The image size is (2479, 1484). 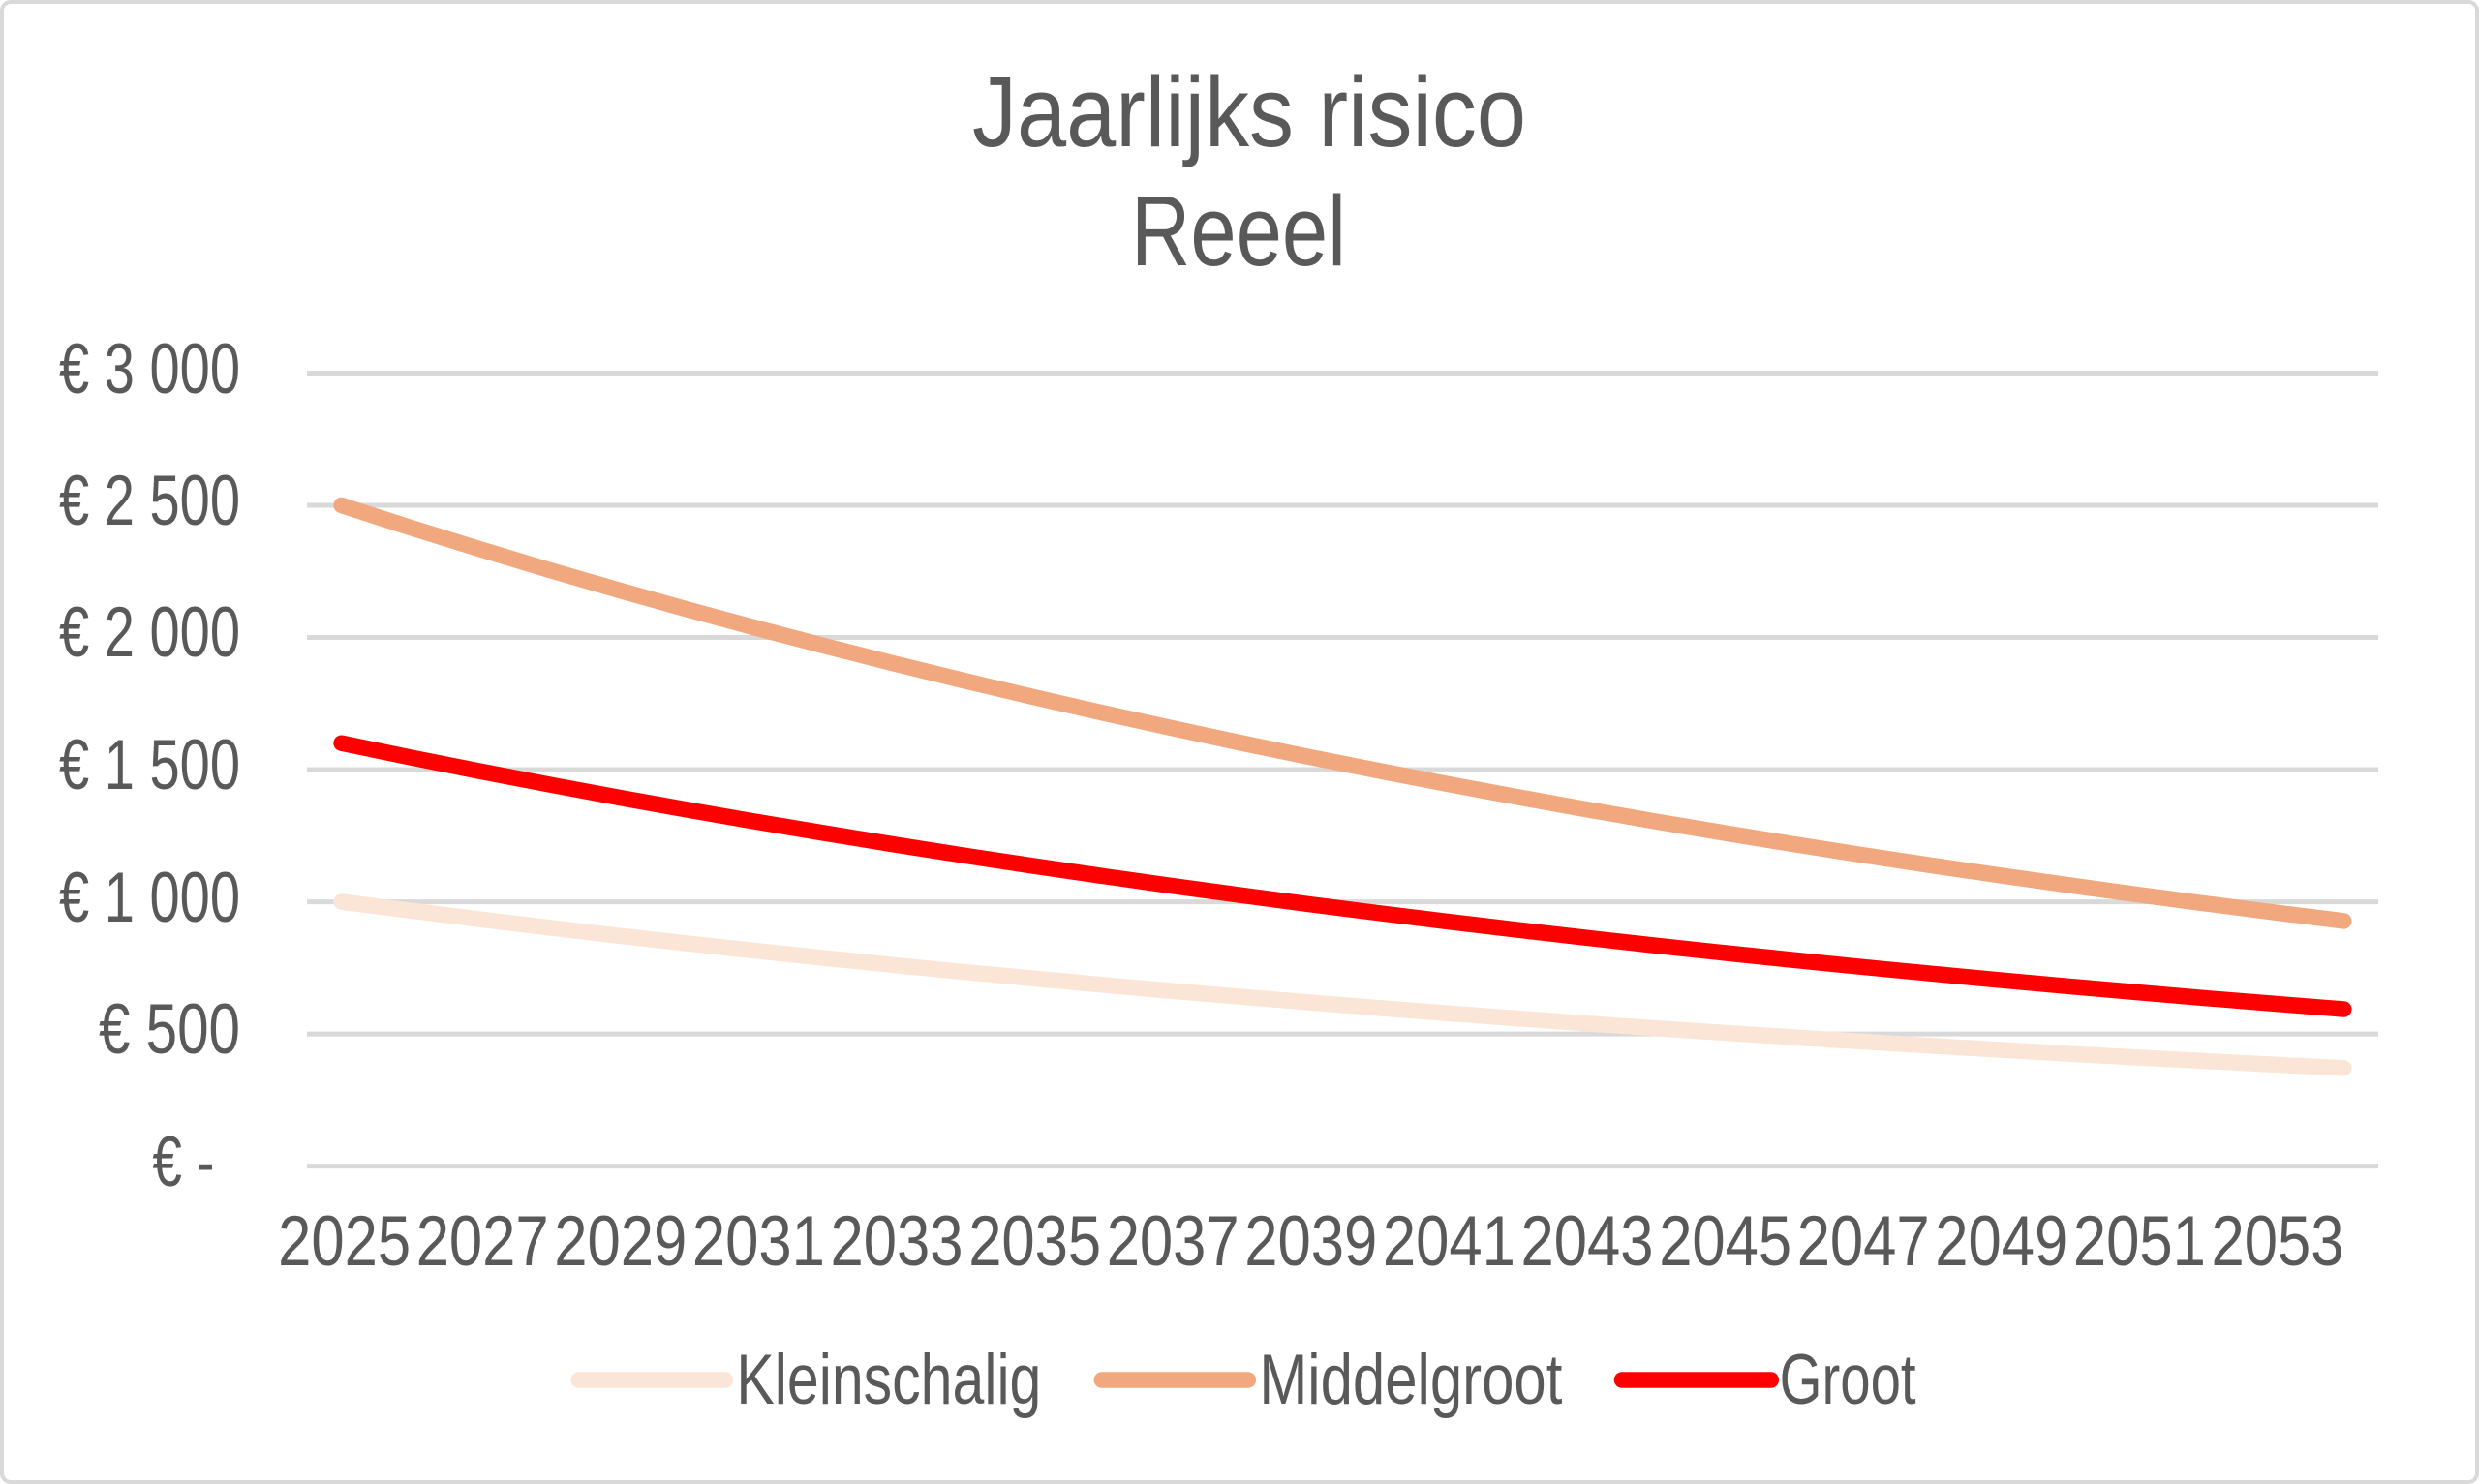 What do you see at coordinates (1238, 231) in the screenshot?
I see `svg-text: Reeel` at bounding box center [1238, 231].